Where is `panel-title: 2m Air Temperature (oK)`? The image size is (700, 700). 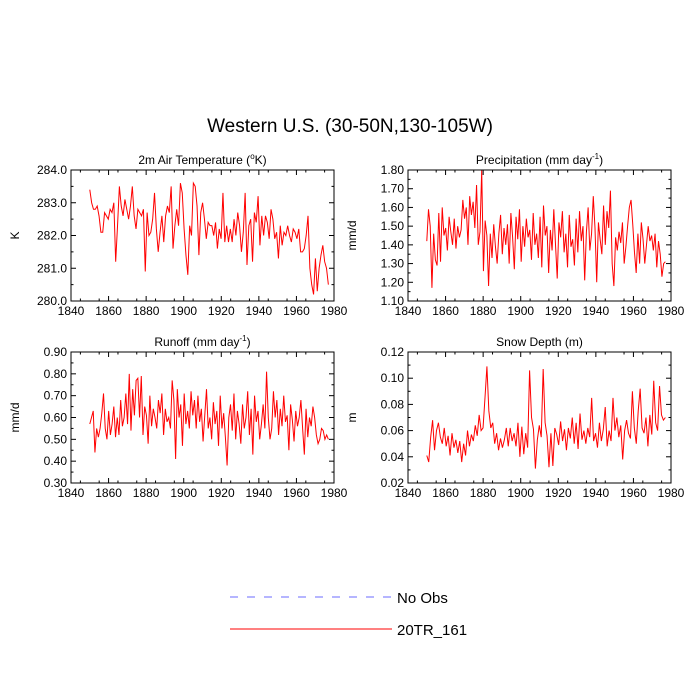
panel-title: 2m Air Temperature (oK) is located at coordinates (202, 159).